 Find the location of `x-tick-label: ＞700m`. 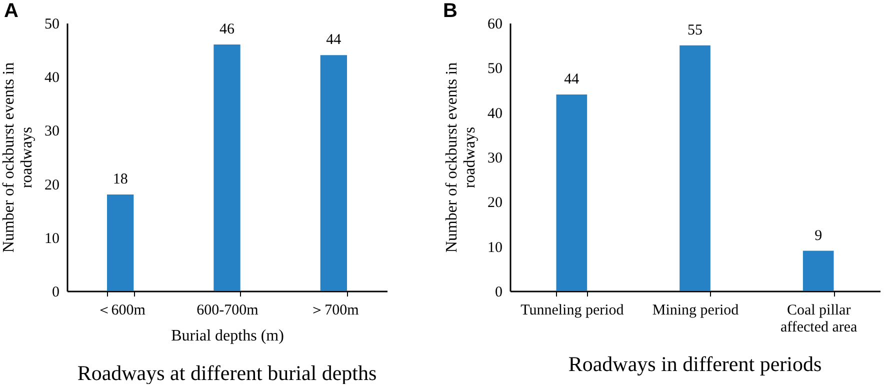

x-tick-label: ＞700m is located at coordinates (335, 310).